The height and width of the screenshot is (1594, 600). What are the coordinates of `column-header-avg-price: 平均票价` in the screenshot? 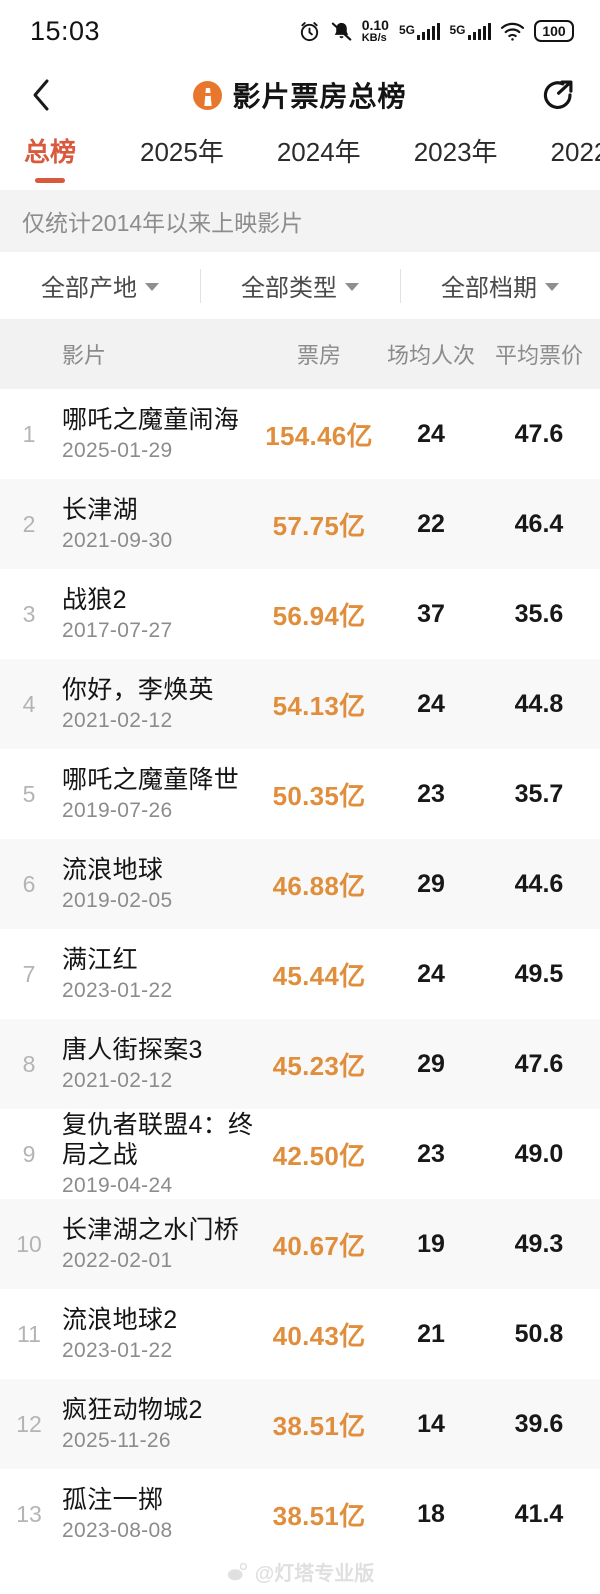 It's located at (538, 355).